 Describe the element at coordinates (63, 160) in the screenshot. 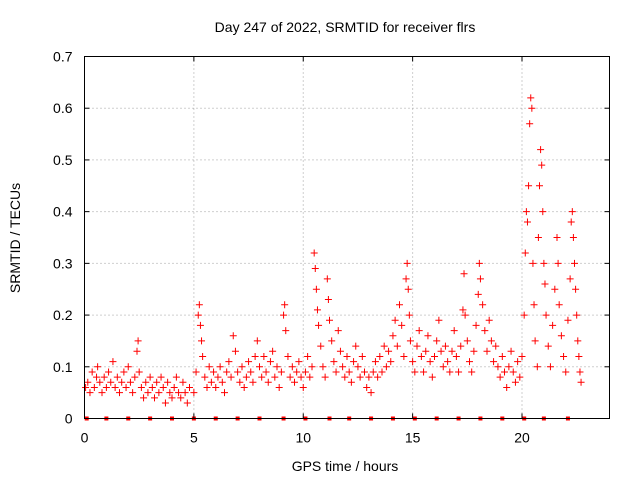

I see `y-tick-label: 0.5` at that location.